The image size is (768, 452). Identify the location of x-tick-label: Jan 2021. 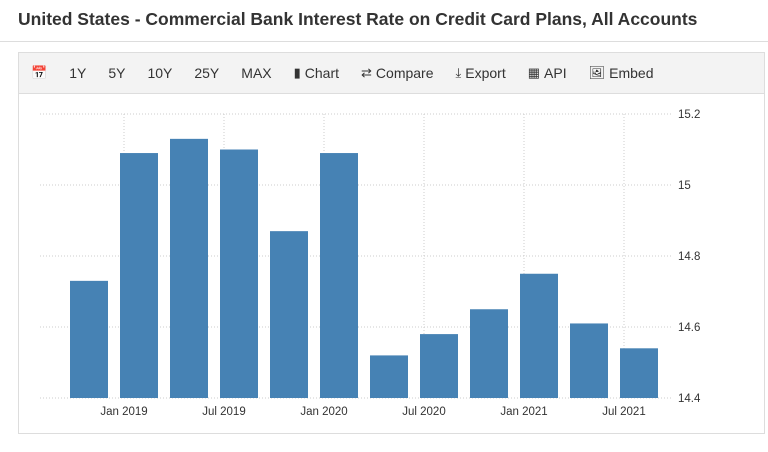
(523, 412).